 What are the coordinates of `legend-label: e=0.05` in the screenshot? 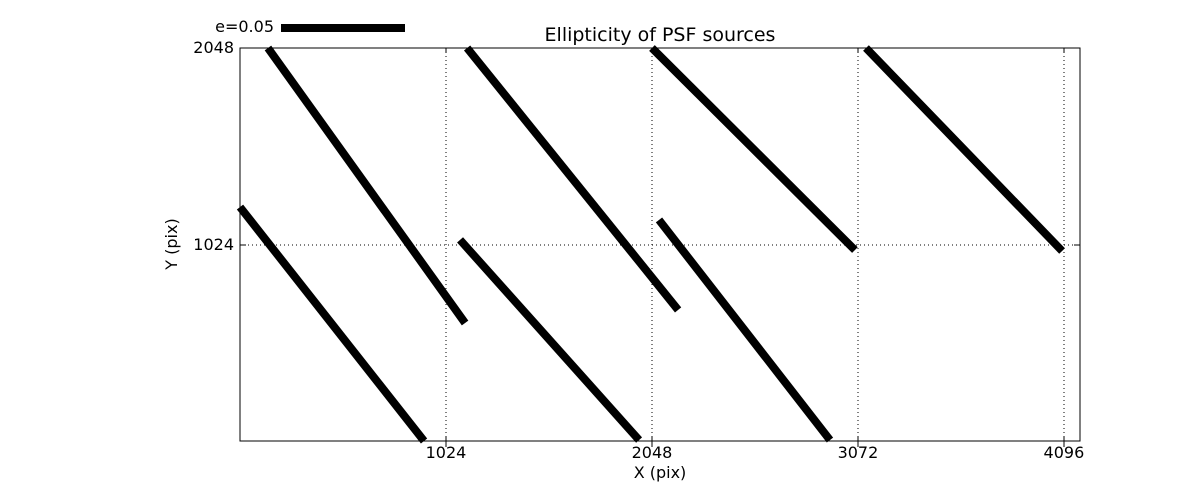 It's located at (244, 26).